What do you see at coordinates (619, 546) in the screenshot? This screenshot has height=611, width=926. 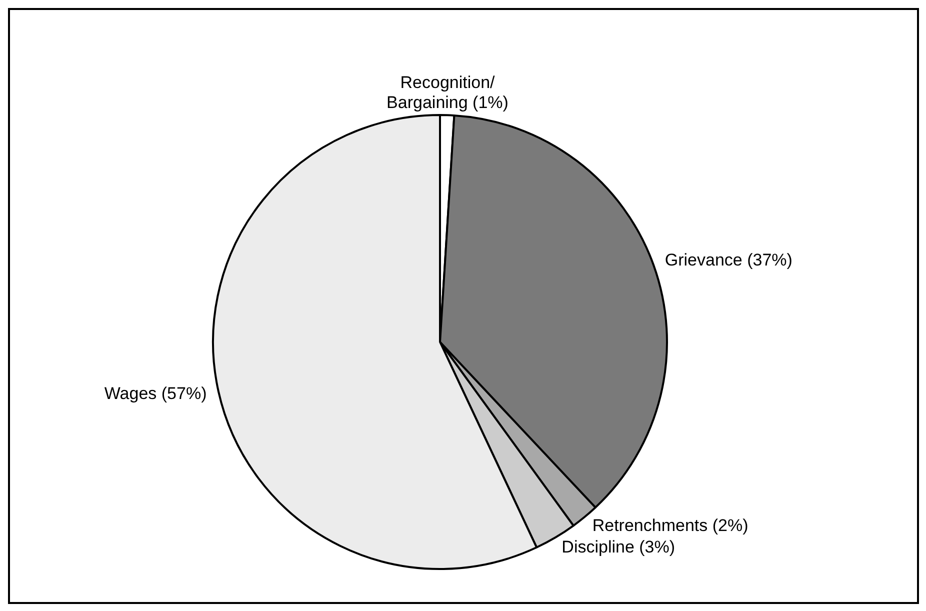 I see `slice-label: Discipline (3%)` at bounding box center [619, 546].